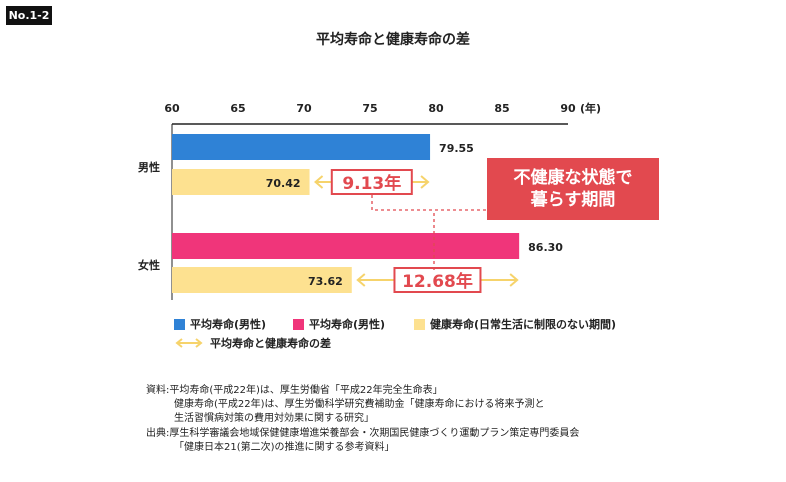 This screenshot has width=786, height=482. What do you see at coordinates (429, 203) in the screenshot?
I see `callout-connector-male` at bounding box center [429, 203].